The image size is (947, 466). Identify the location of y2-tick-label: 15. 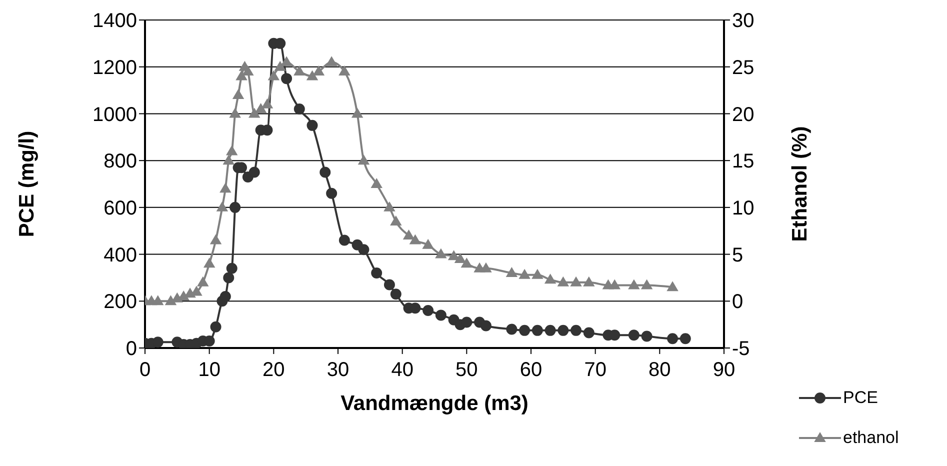
(743, 161).